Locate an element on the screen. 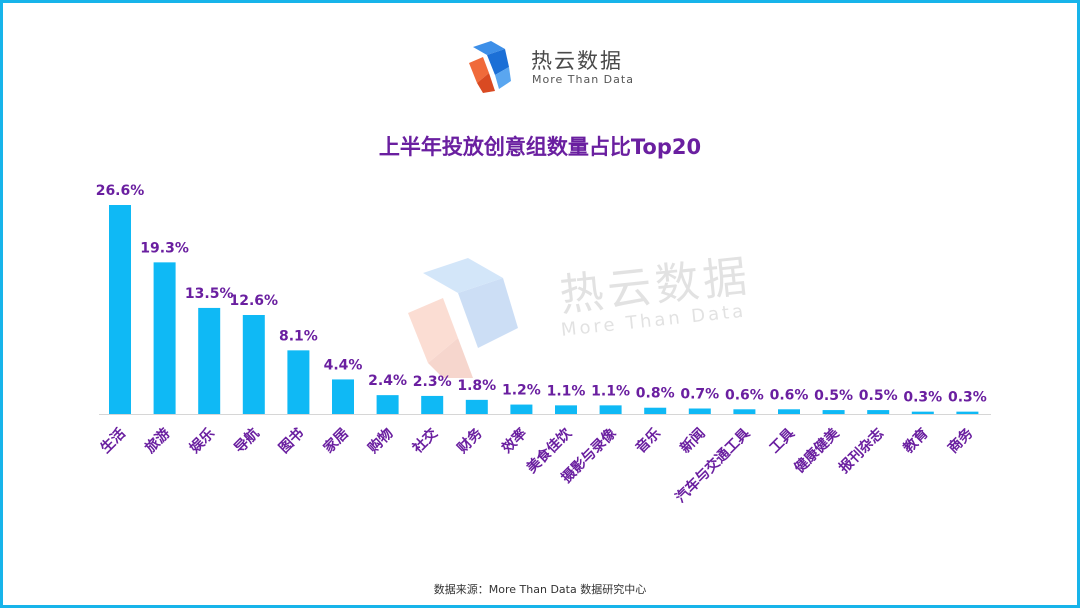  category-label-2: 旅游 is located at coordinates (158, 441).